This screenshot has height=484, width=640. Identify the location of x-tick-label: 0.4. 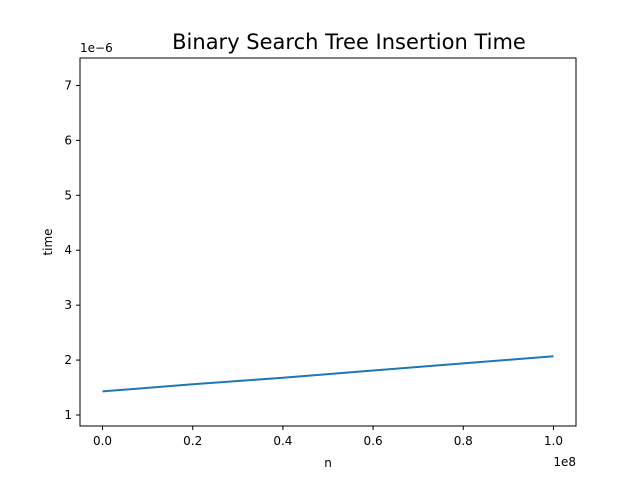
(282, 441).